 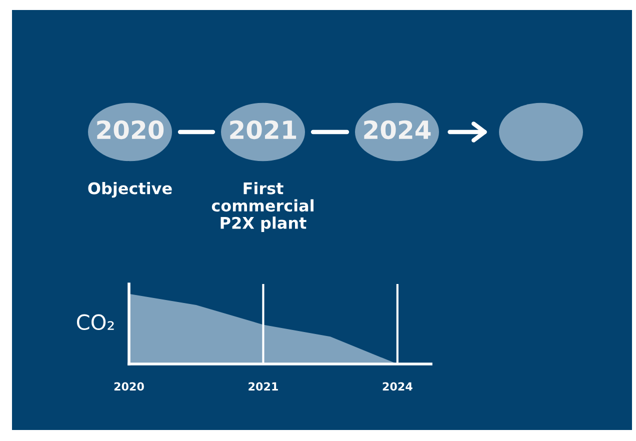 What do you see at coordinates (397, 130) in the screenshot?
I see `x-tick-label: 2024` at bounding box center [397, 130].